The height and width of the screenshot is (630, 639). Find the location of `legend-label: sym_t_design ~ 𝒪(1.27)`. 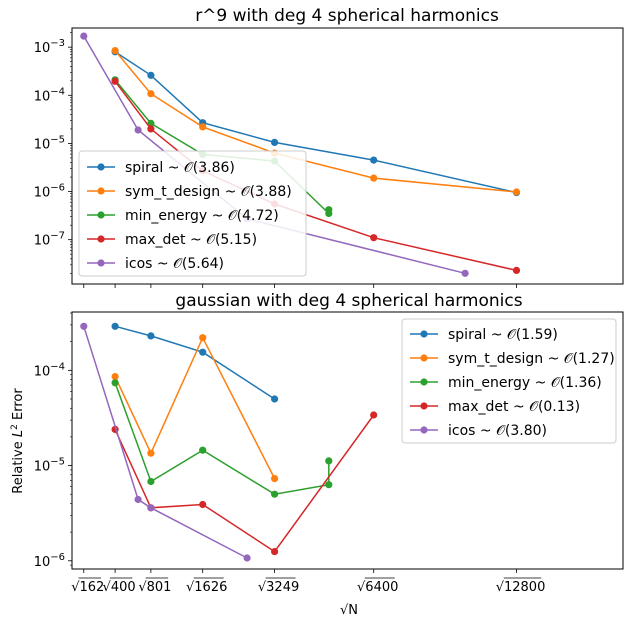

legend-label: sym_t_design ~ 𝒪(1.27) is located at coordinates (531, 359).